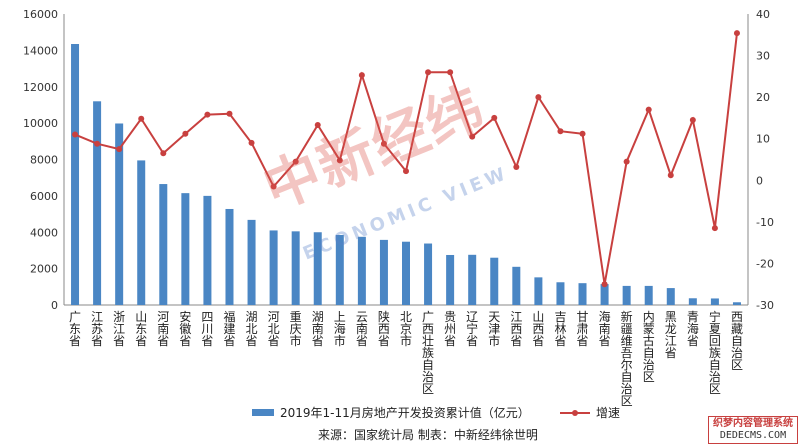  What do you see at coordinates (163, 329) in the screenshot?
I see `category-label: 河南省` at bounding box center [163, 329].